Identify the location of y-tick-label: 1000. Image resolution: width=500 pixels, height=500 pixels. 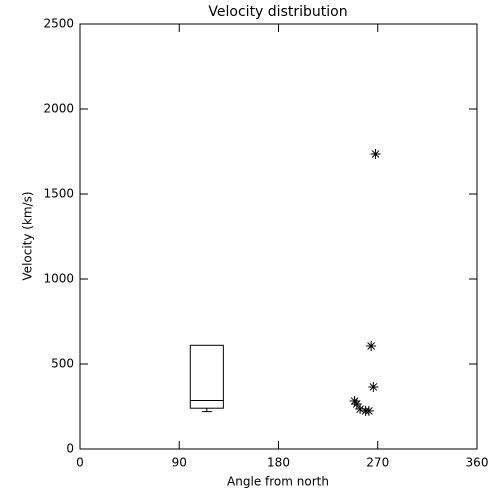
(58, 279).